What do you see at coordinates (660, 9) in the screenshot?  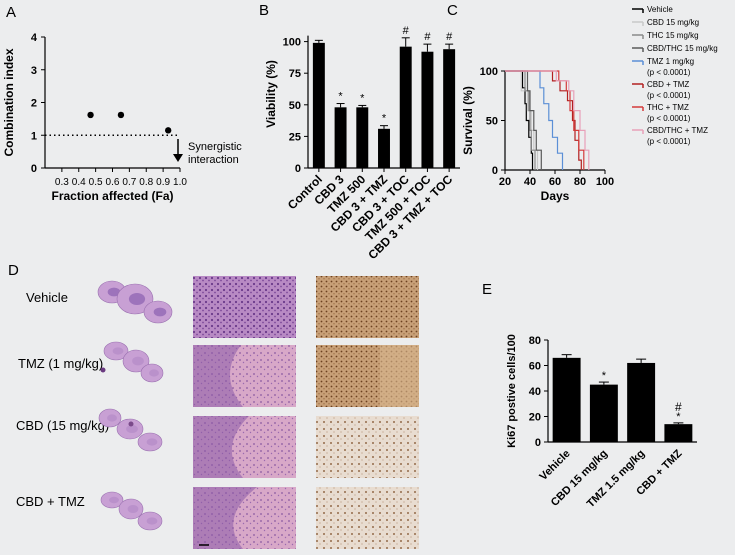 I see `c-legend-label: Vehicle` at bounding box center [660, 9].